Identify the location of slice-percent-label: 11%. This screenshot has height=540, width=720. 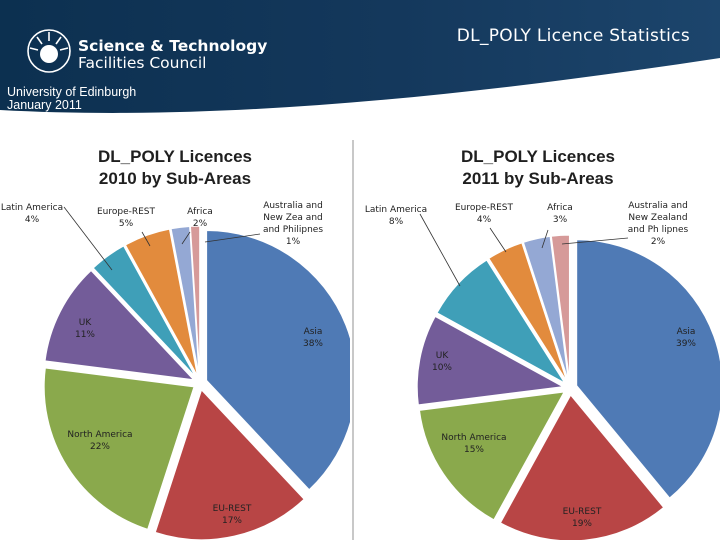
(85, 335).